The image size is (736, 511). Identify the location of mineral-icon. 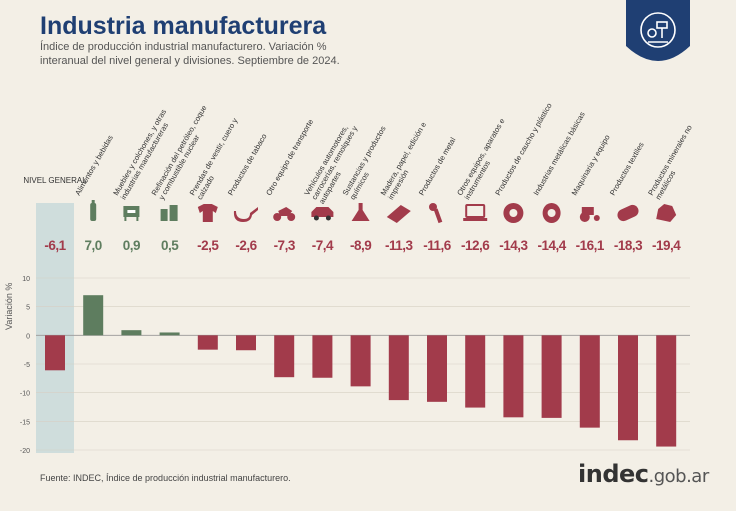
(666, 213).